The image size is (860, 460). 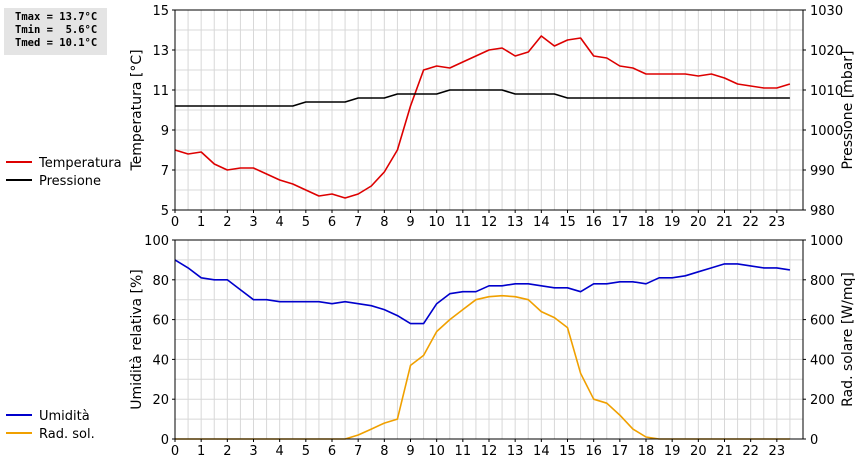 I want to click on y-left-tick-label: 9, so click(x=165, y=131).